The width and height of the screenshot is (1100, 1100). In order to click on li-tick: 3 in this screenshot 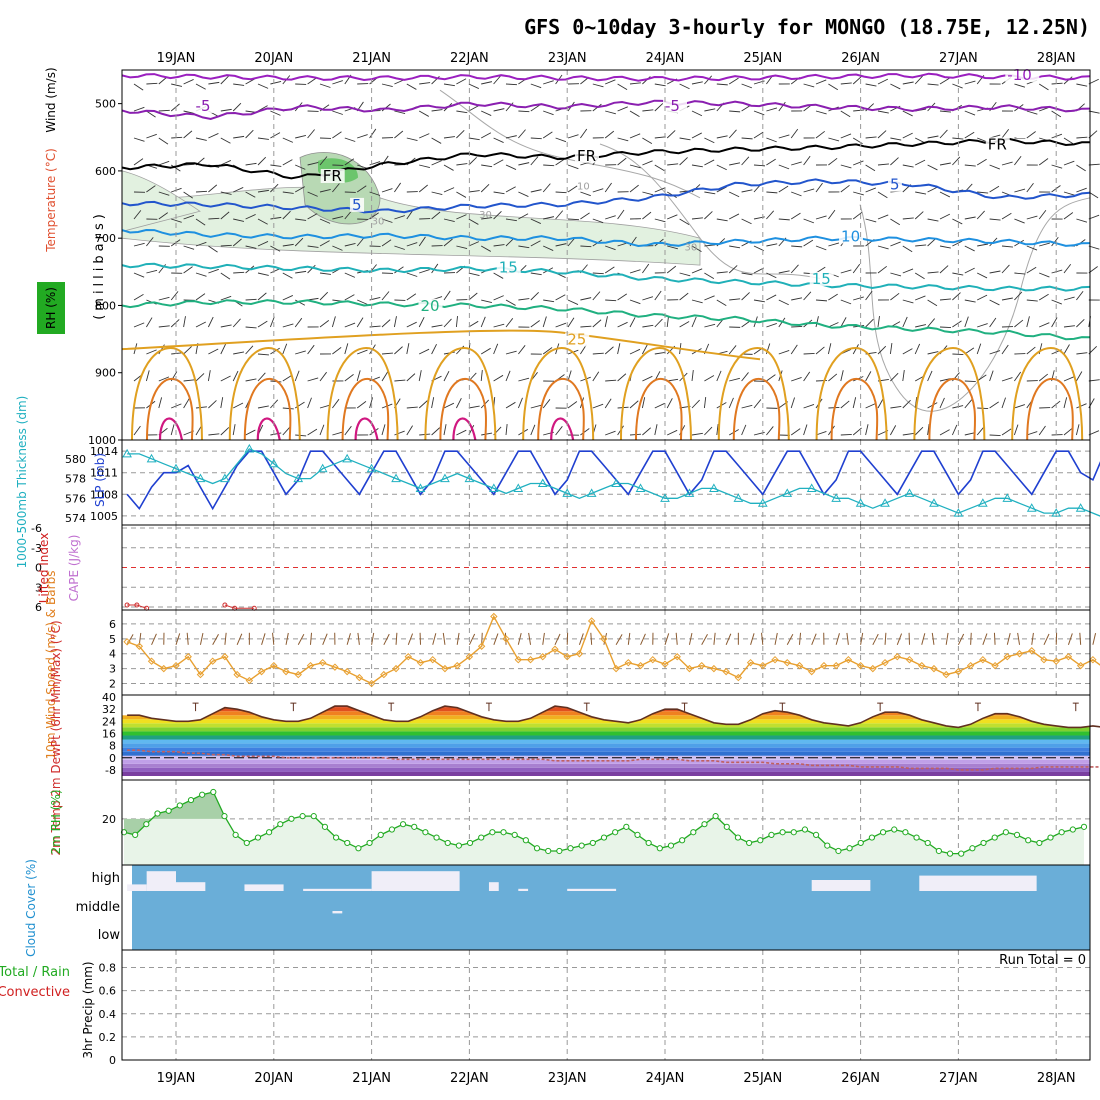, I will do `click(38, 587)`.